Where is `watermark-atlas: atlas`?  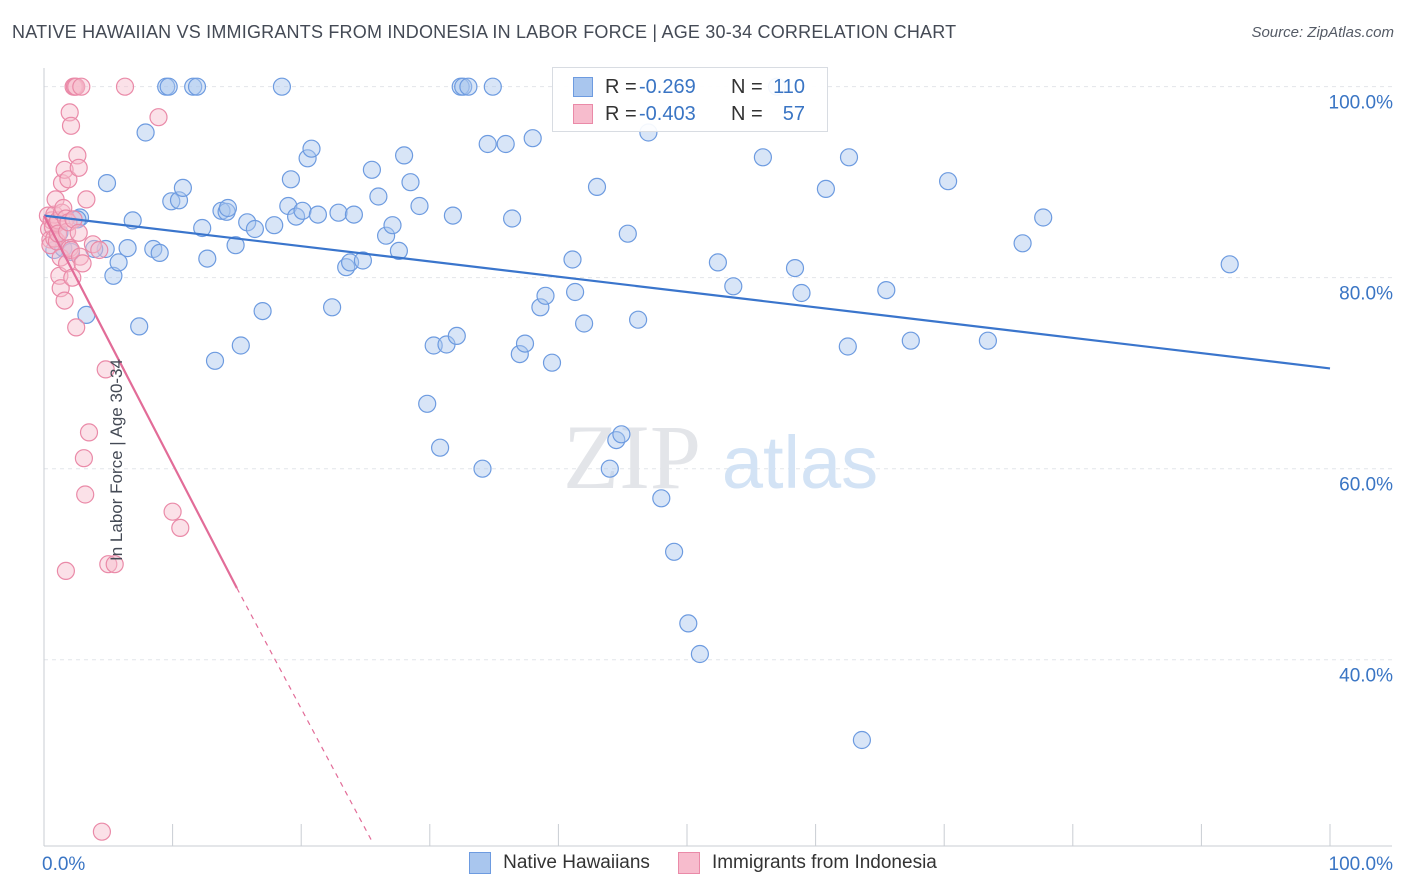 watermark-atlas: atlas is located at coordinates (800, 462).